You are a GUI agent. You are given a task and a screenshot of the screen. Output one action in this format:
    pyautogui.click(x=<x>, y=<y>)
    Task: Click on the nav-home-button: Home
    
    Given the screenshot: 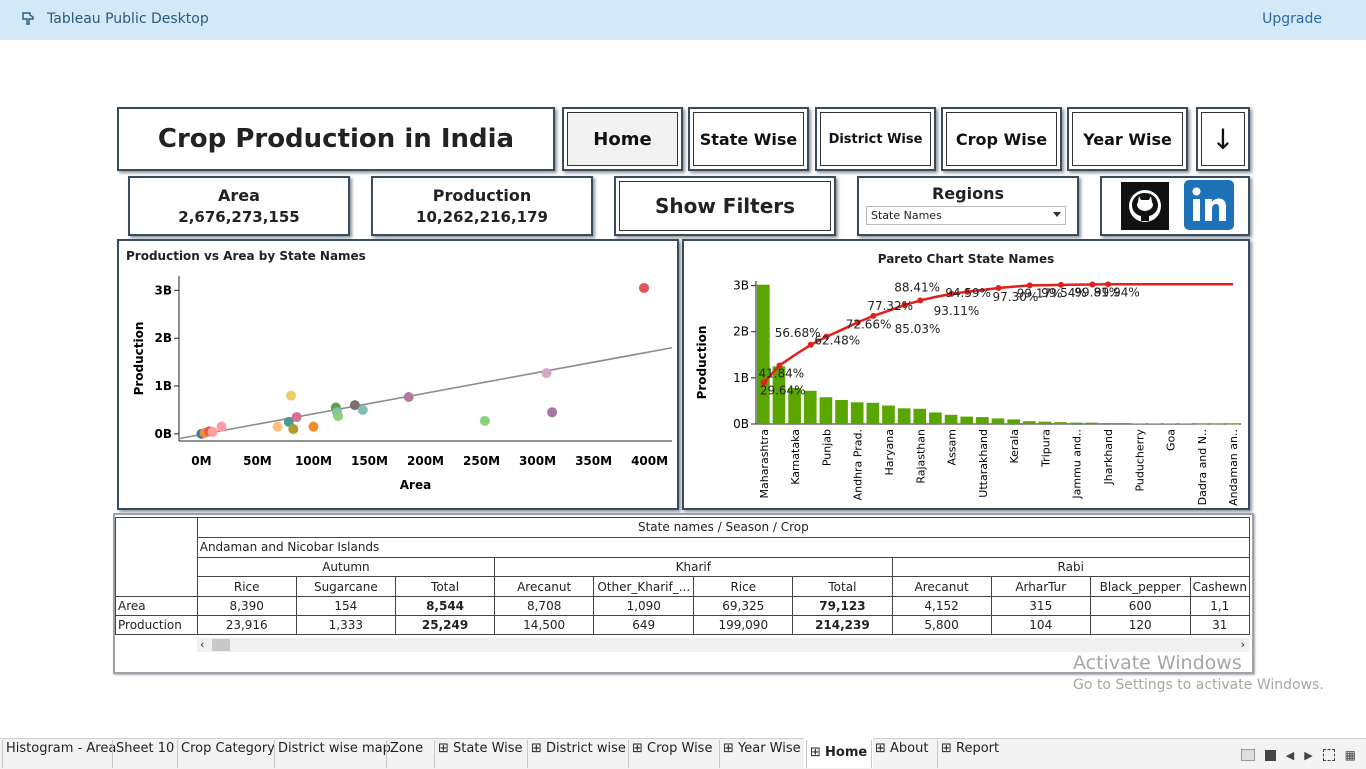 What is the action you would take?
    pyautogui.click(x=622, y=139)
    